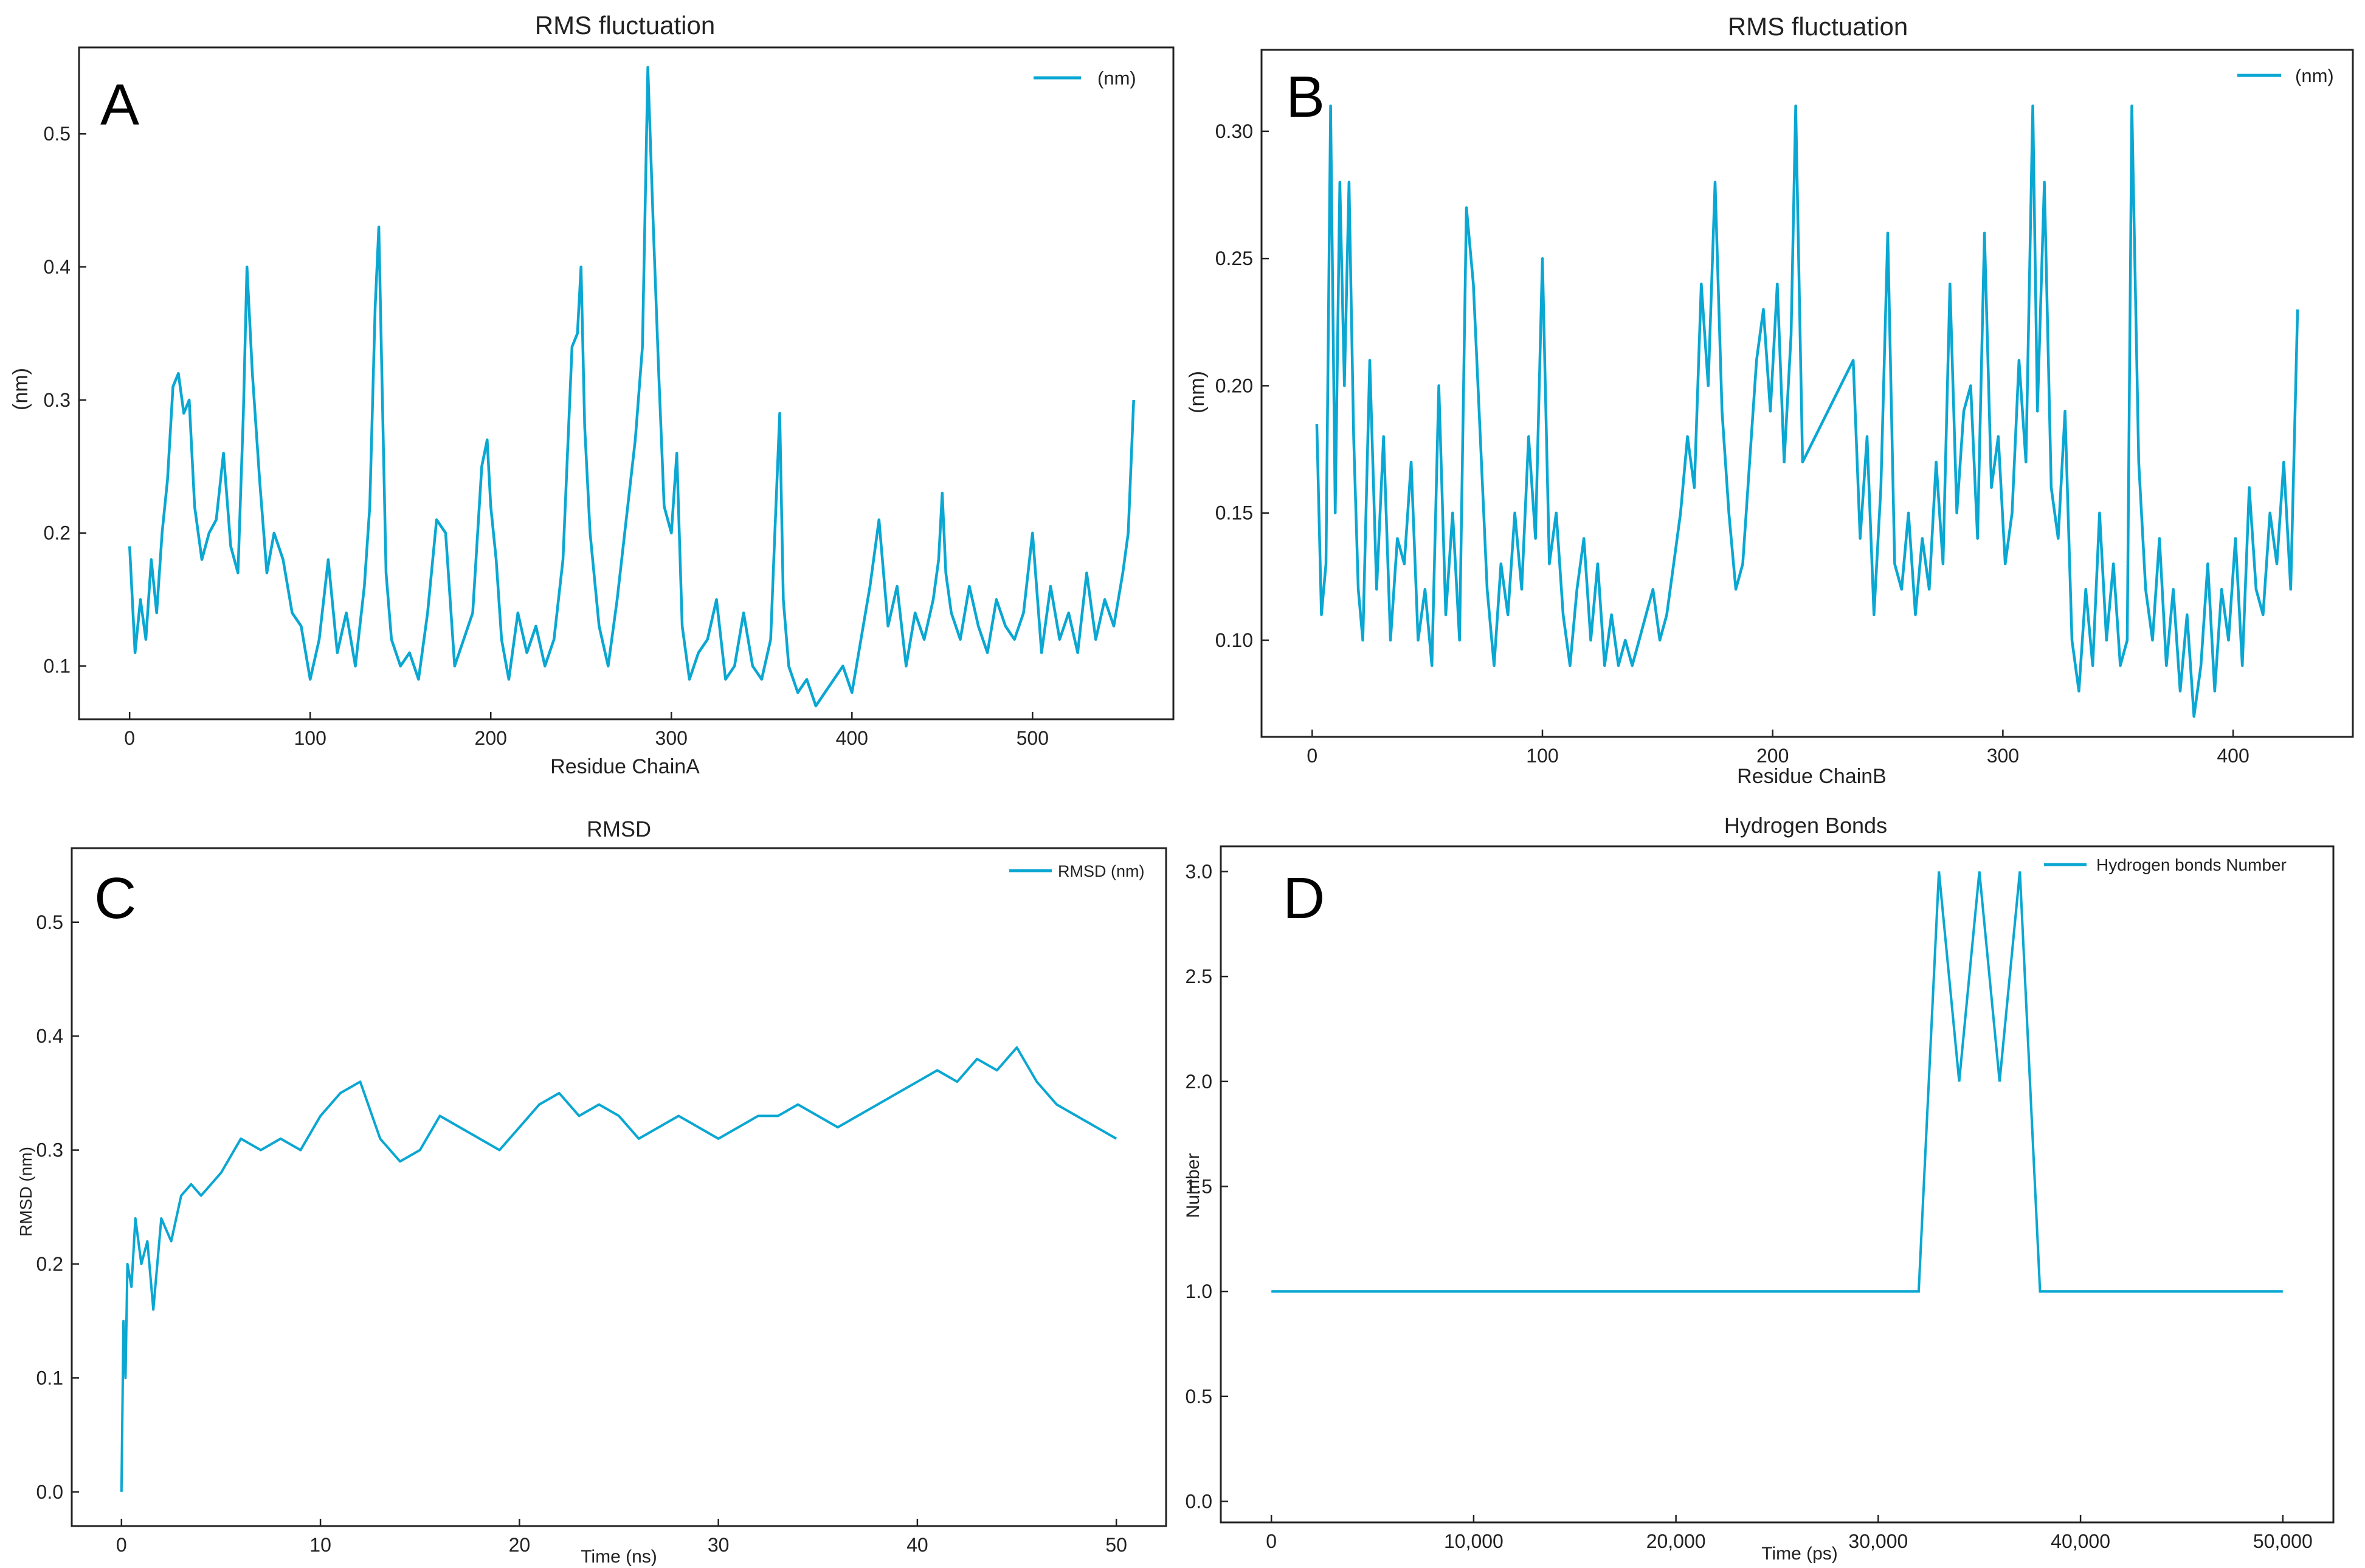 The height and width of the screenshot is (1568, 2365). Describe the element at coordinates (1234, 258) in the screenshot. I see `y-tick-label: 0.25` at that location.